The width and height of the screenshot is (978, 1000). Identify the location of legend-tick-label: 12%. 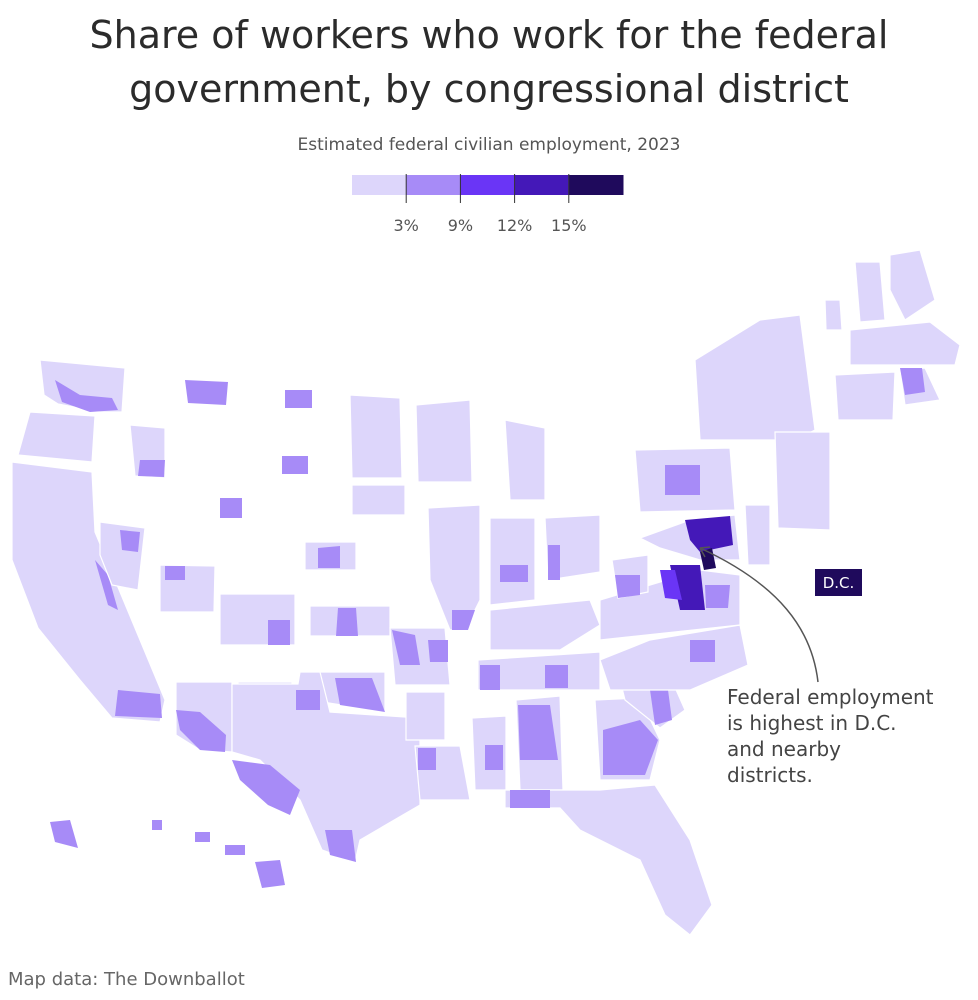
(515, 225).